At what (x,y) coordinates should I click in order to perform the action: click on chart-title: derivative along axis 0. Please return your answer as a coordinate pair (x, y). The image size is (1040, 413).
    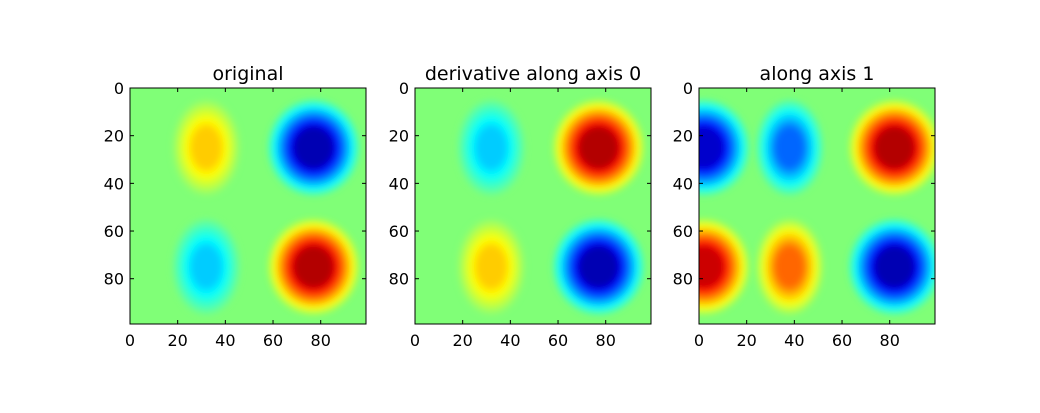
    Looking at the image, I should click on (533, 74).